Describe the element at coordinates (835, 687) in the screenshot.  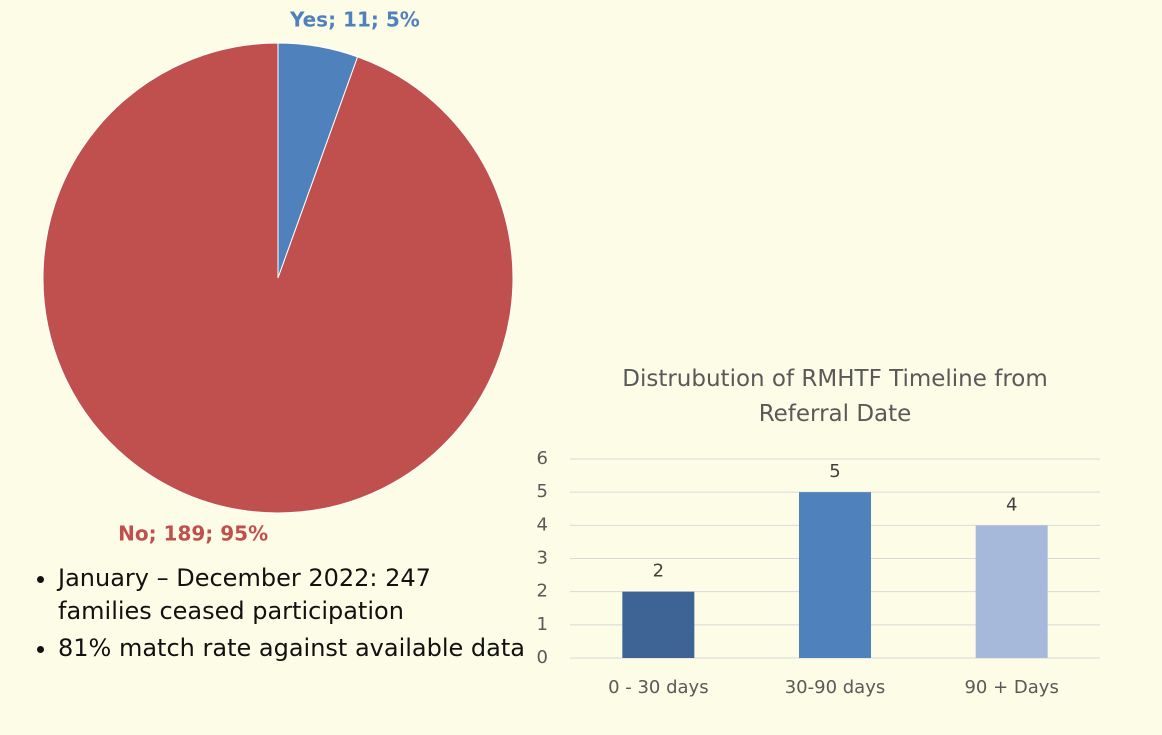
I see `x-tick-label: 30-90 days` at that location.